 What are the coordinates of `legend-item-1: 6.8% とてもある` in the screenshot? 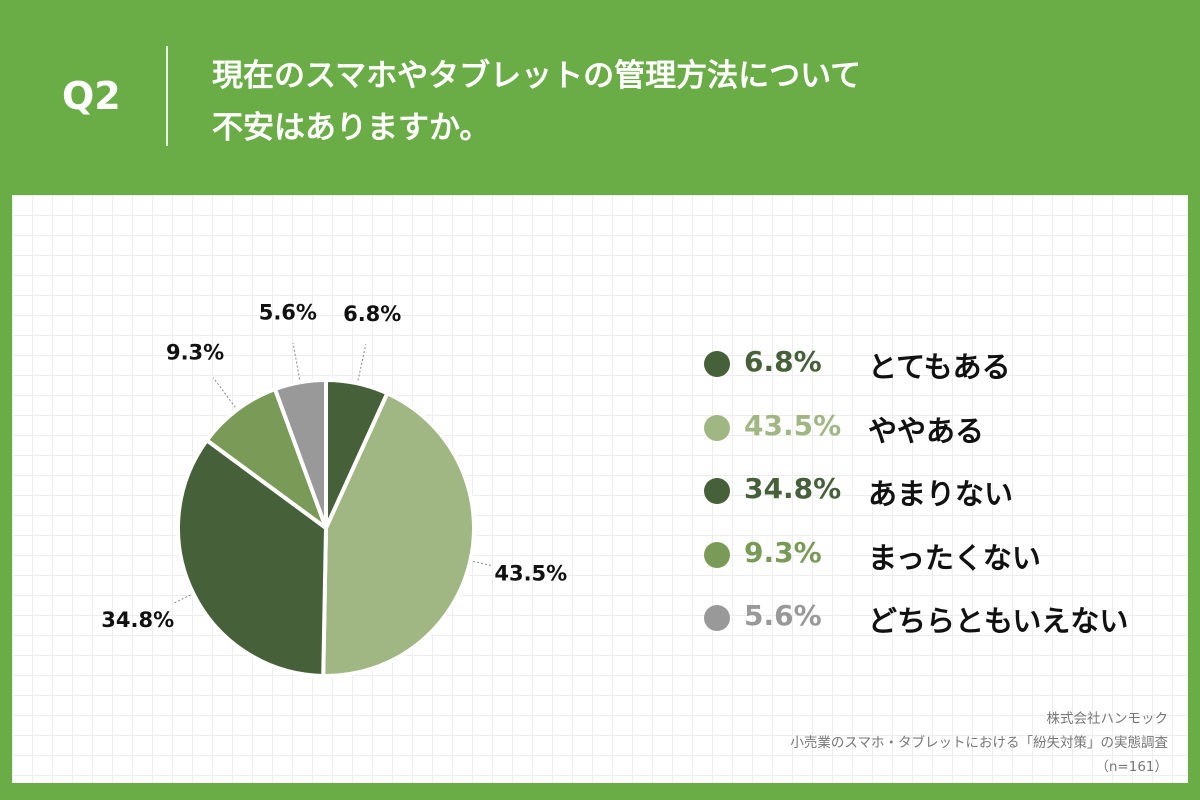 It's located at (937, 365).